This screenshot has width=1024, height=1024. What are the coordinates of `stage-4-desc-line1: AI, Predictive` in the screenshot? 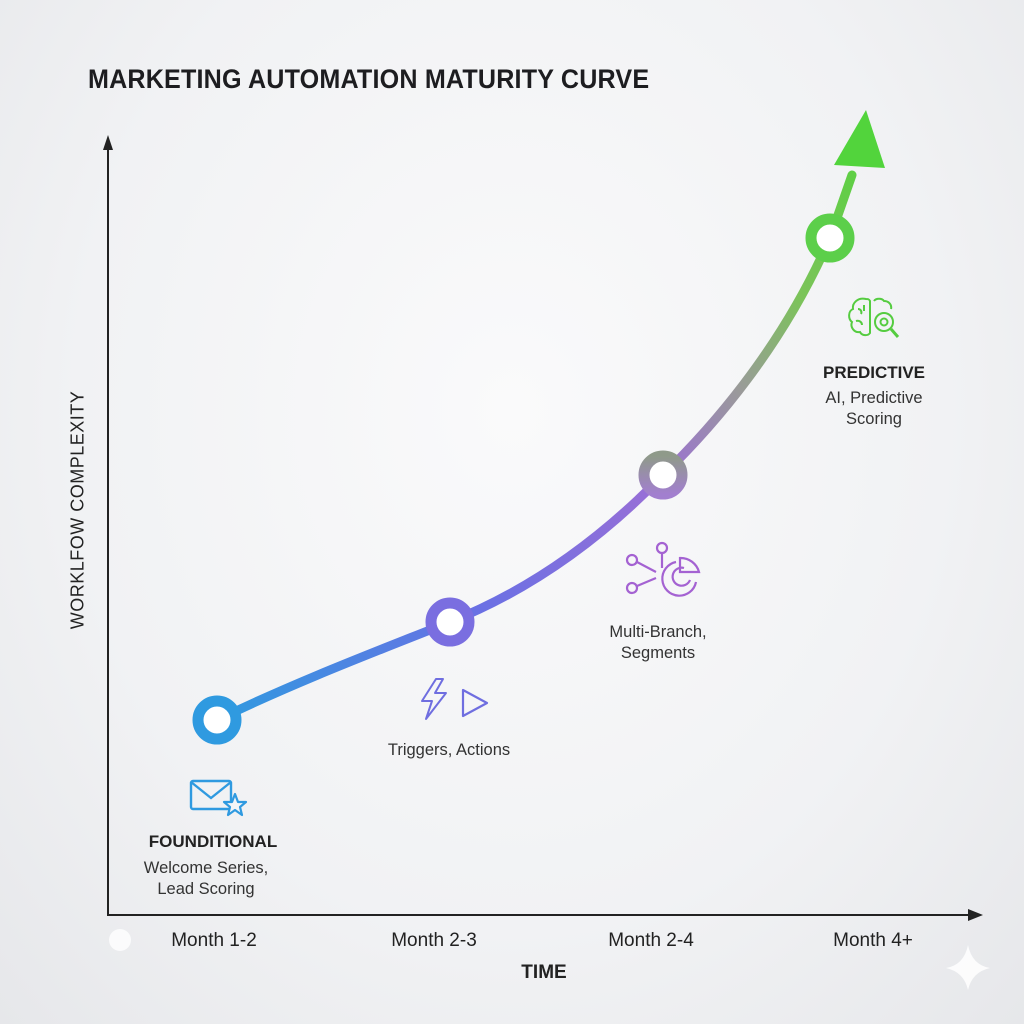 It's located at (874, 398).